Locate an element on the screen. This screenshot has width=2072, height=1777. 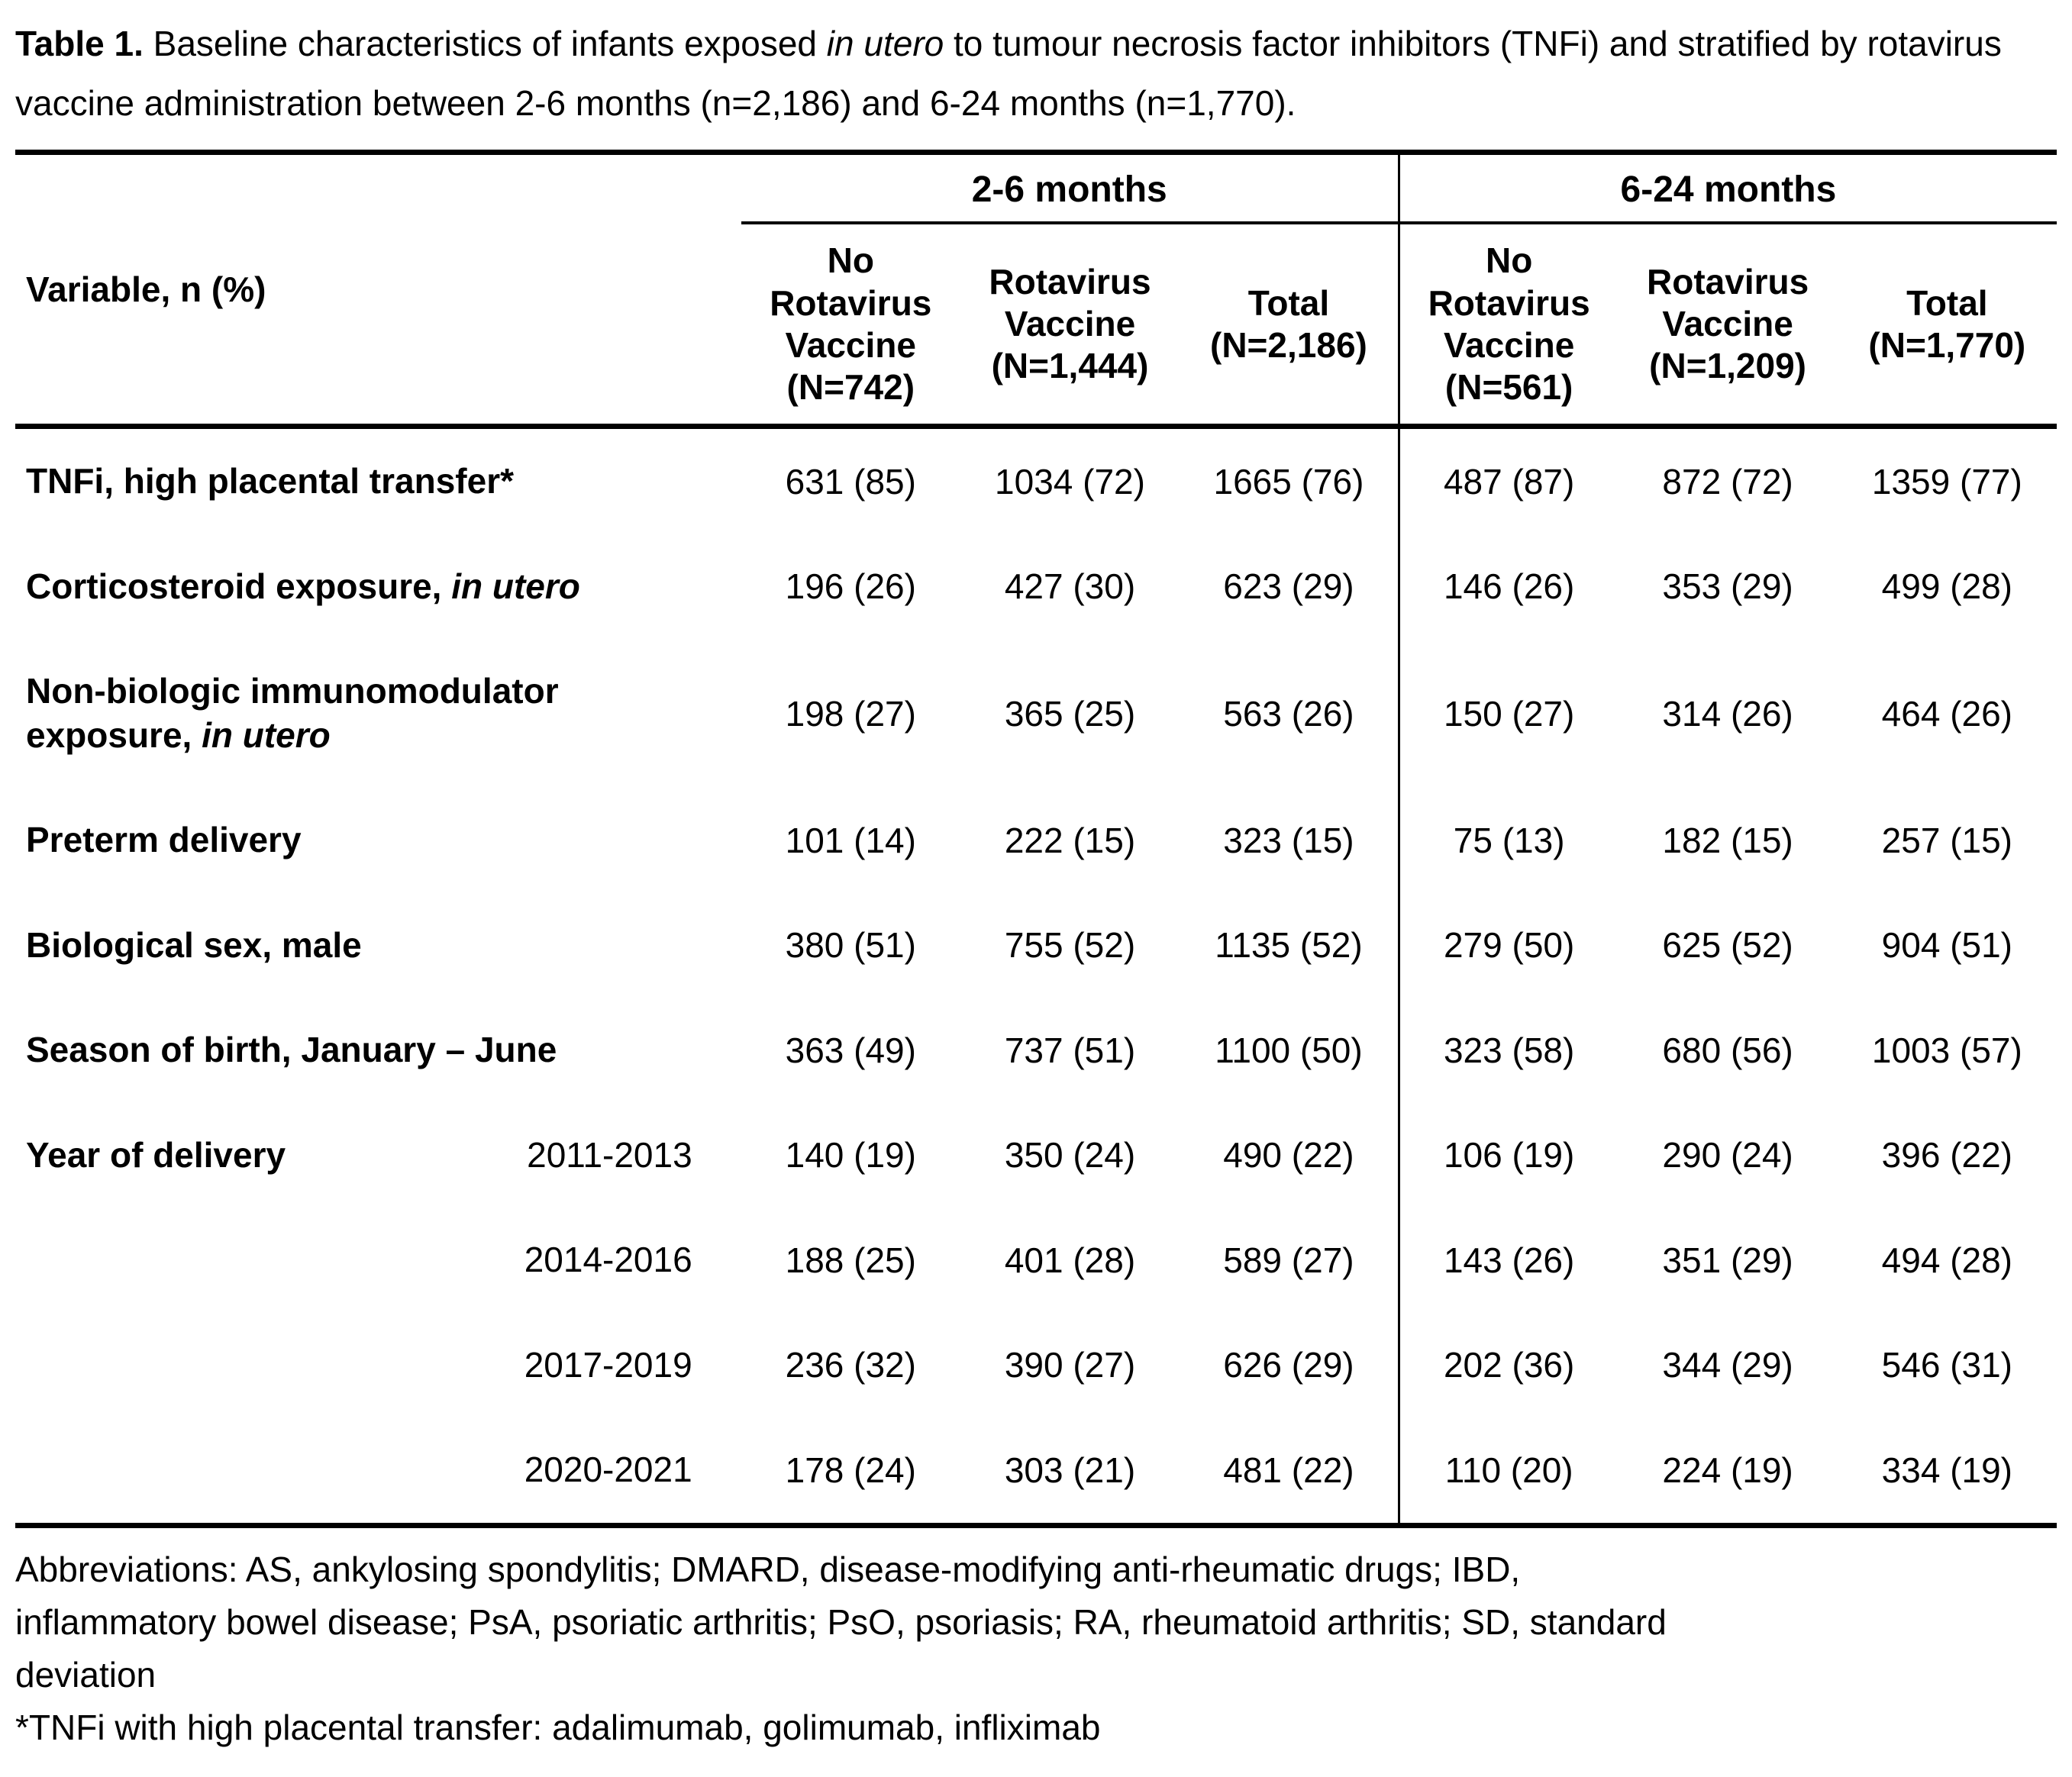
row-label-cell: Corticosteroid exposure, in utero is located at coordinates (378, 587).